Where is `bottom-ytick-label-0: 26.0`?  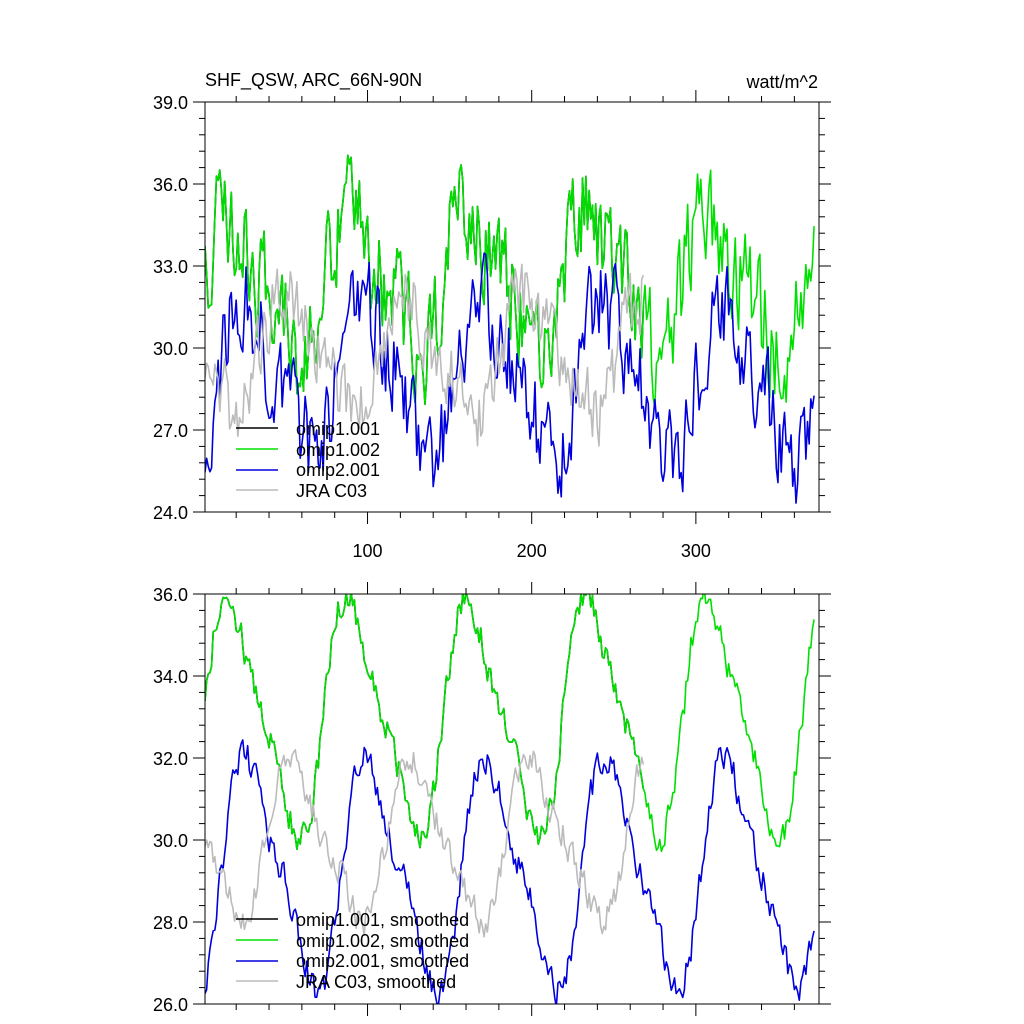
bottom-ytick-label-0: 26.0 is located at coordinates (170, 1005).